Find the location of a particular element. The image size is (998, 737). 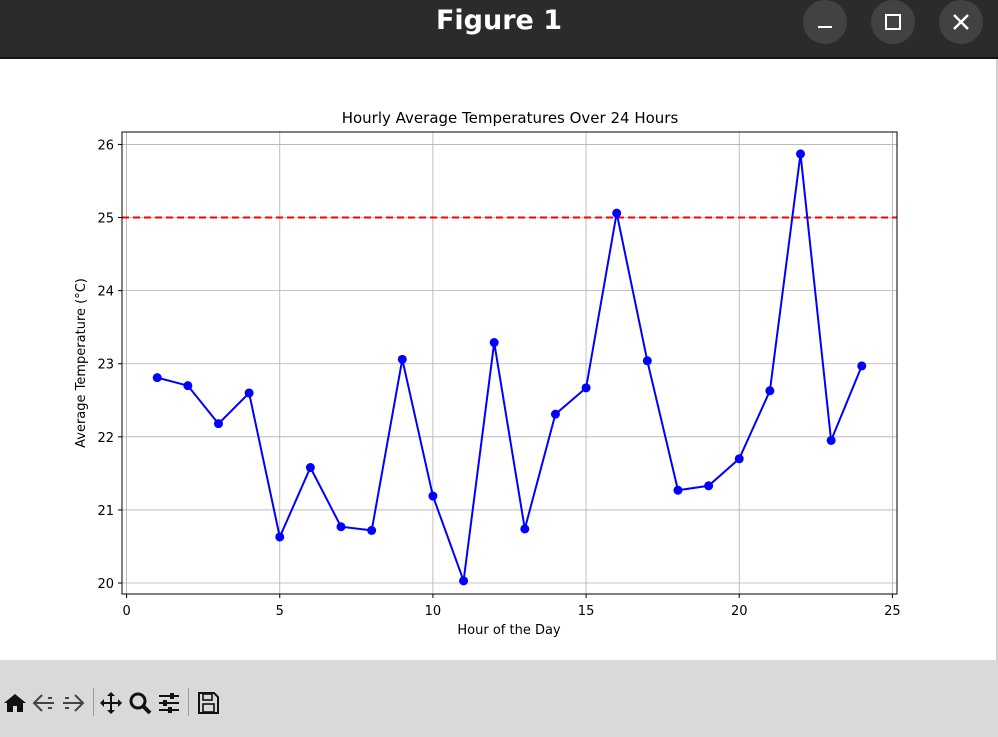

pan-icon is located at coordinates (111, 703).